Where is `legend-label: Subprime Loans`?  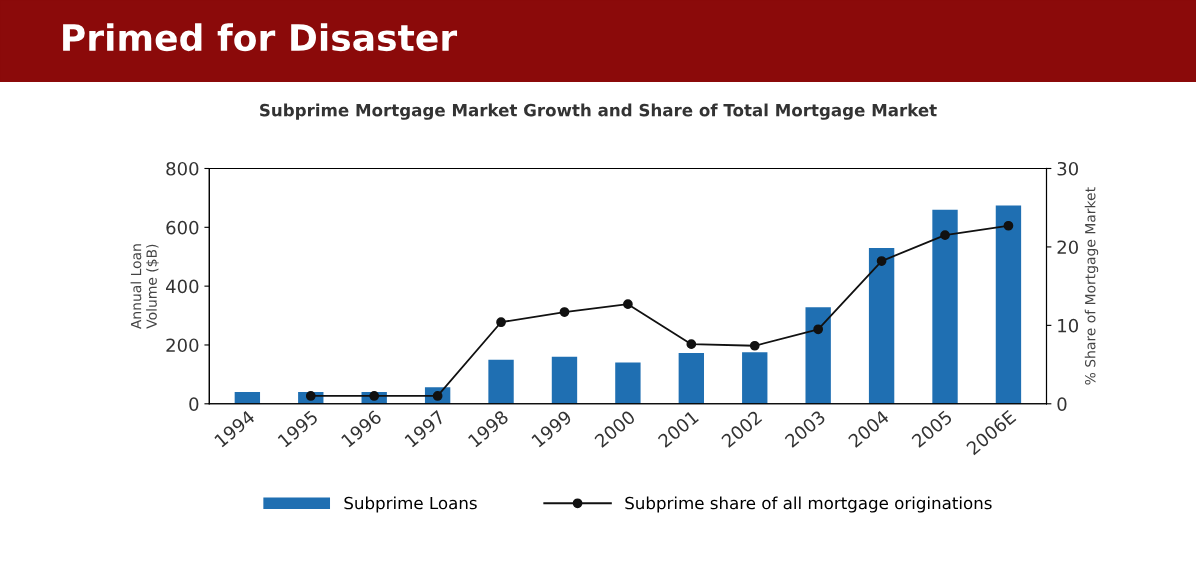
legend-label: Subprime Loans is located at coordinates (410, 504).